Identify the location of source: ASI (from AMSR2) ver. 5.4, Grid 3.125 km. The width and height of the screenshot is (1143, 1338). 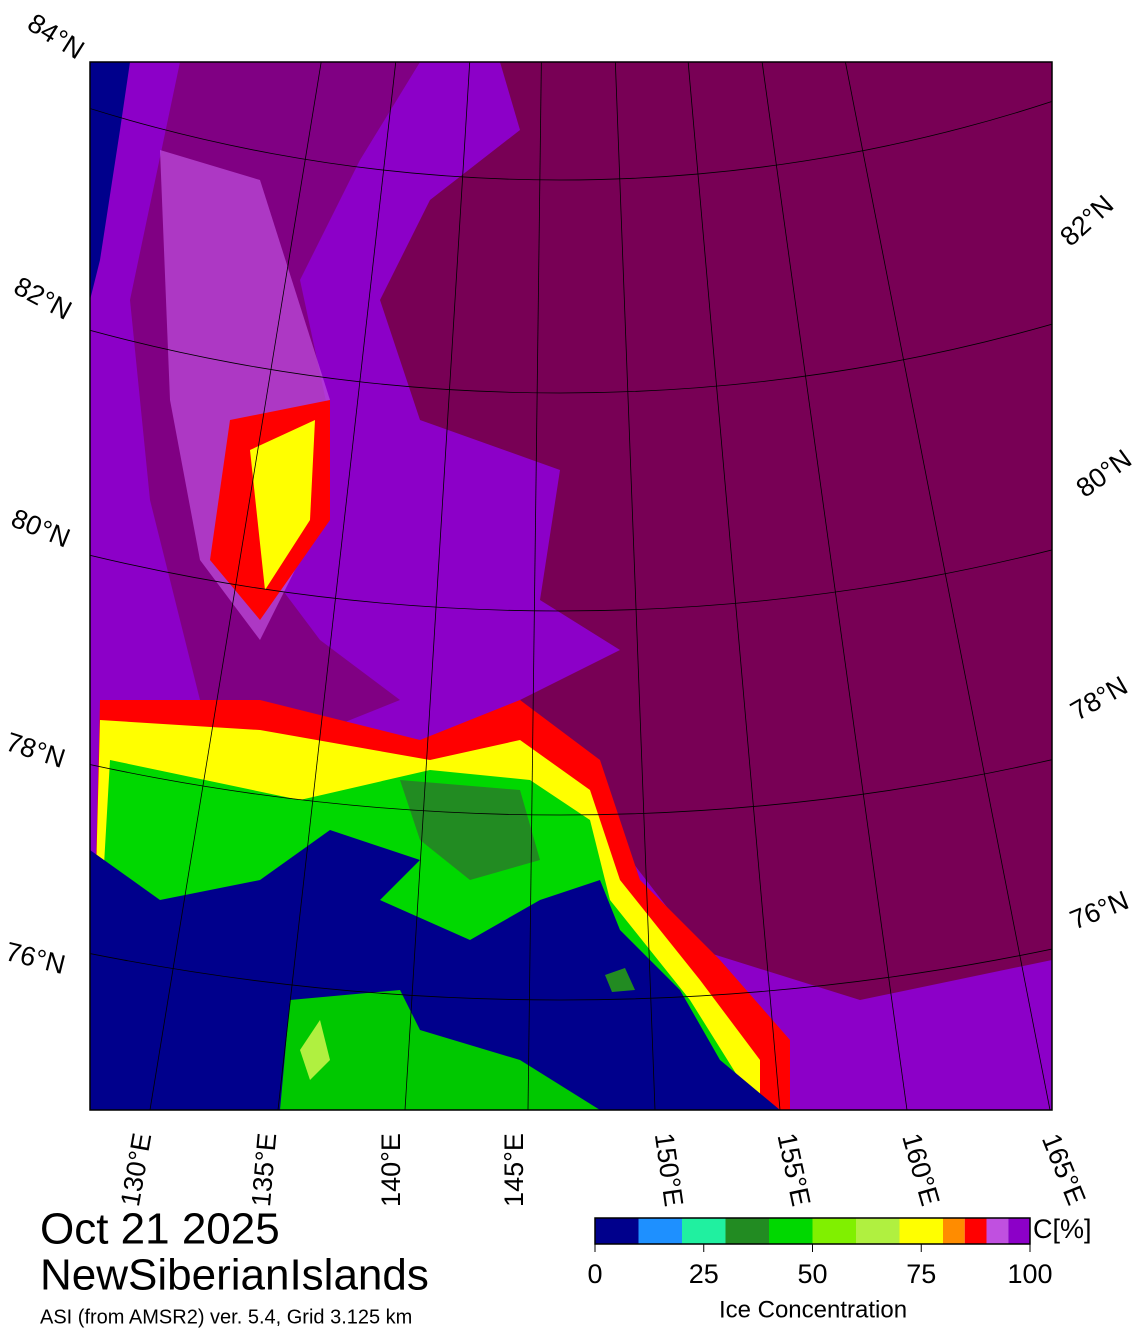
(226, 1317).